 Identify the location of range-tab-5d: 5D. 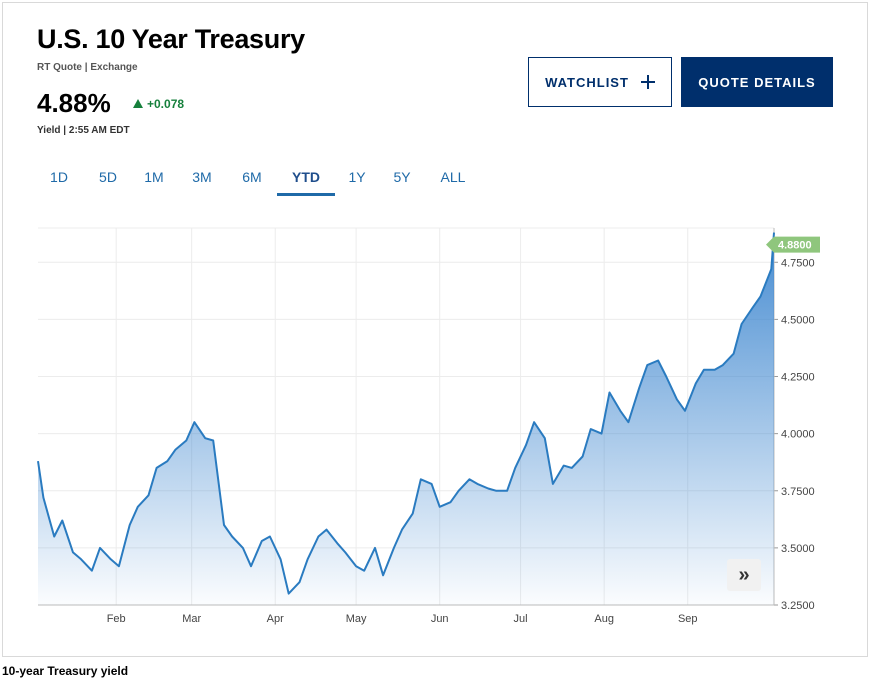
(108, 177).